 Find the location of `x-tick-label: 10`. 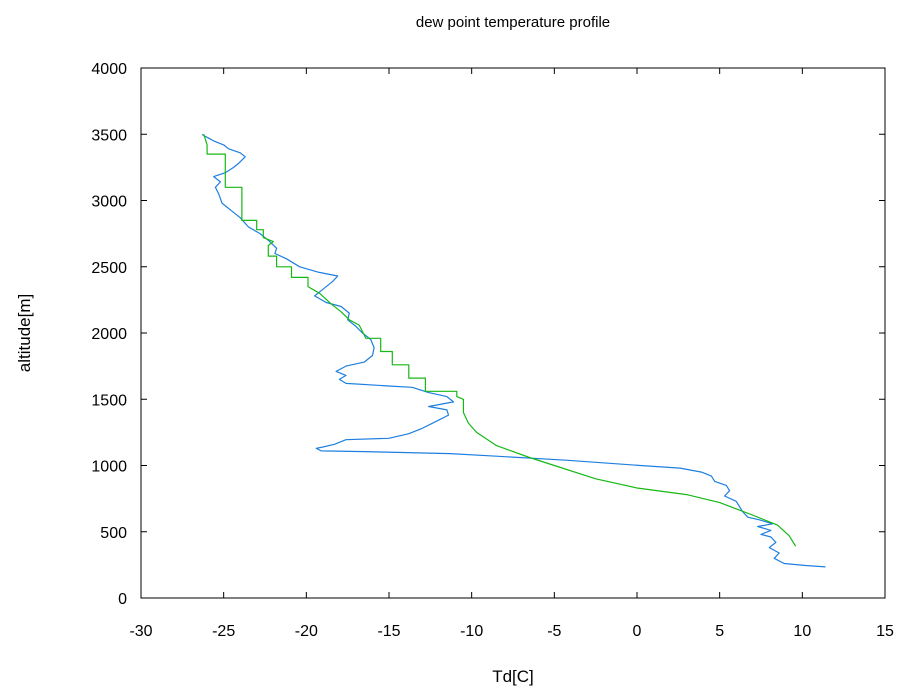

x-tick-label: 10 is located at coordinates (802, 631).